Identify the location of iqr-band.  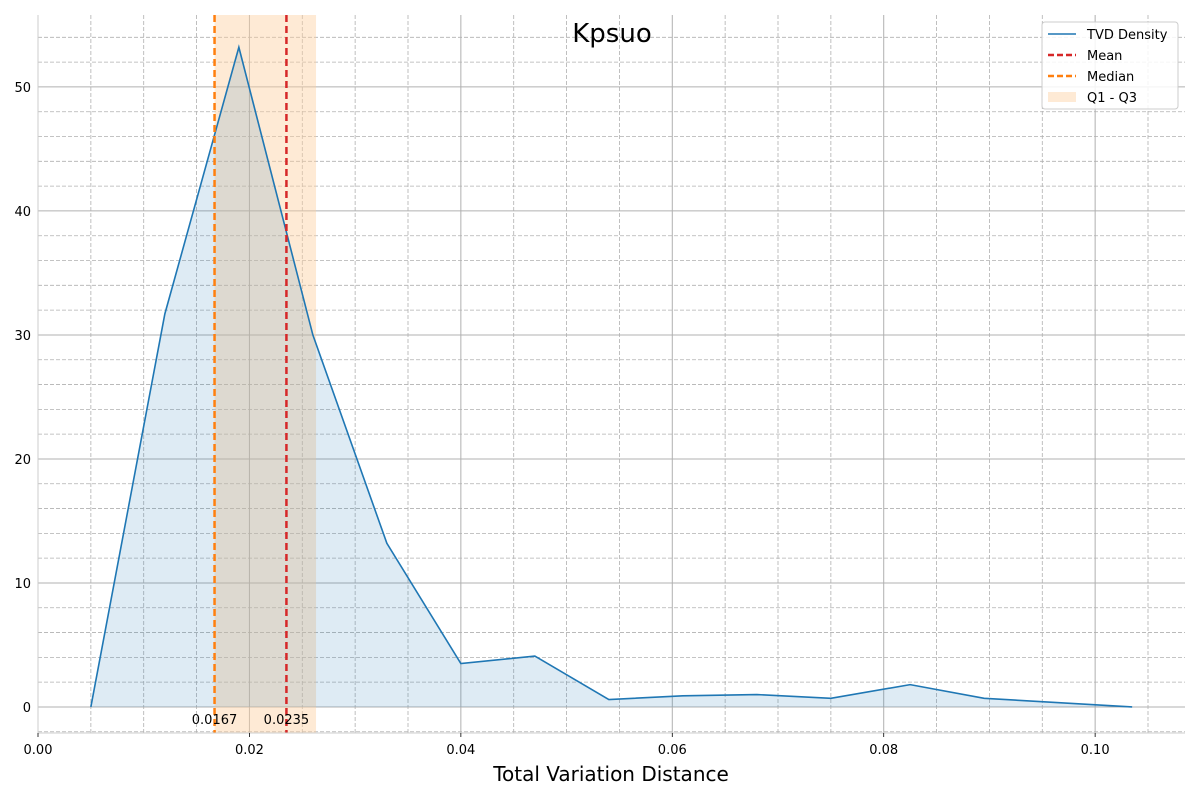
(265, 374).